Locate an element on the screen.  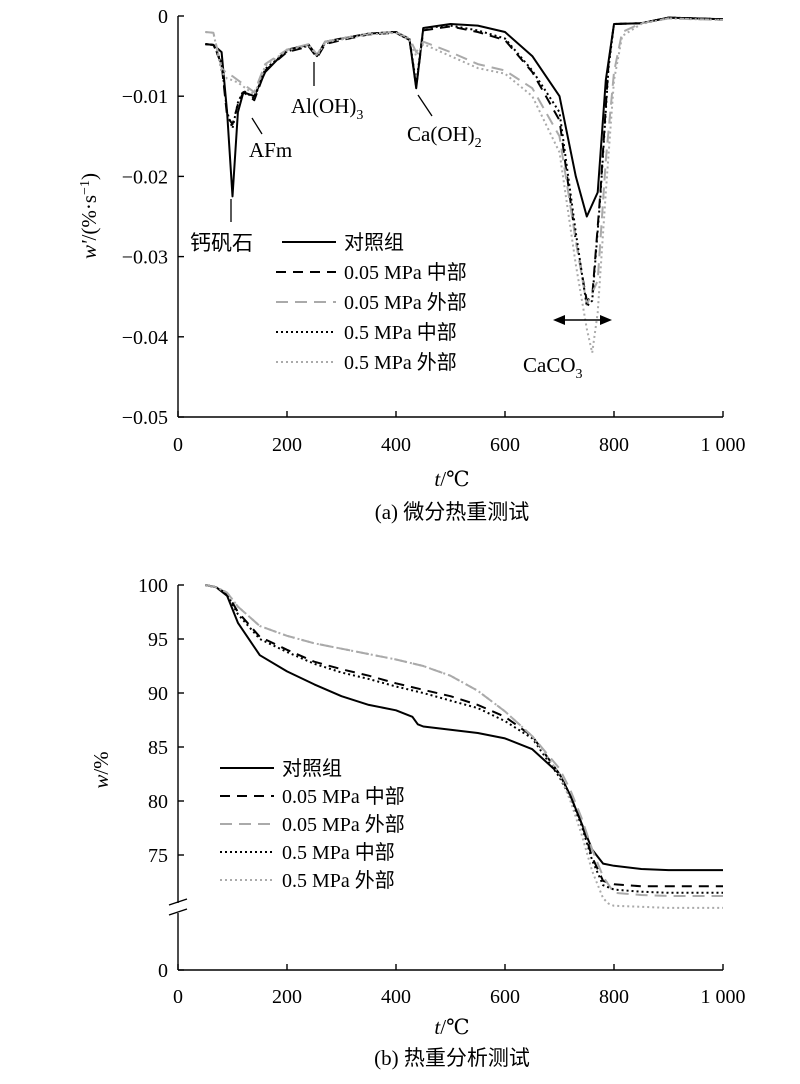
chart-b-y-tick-label: 75 is located at coordinates (158, 856).